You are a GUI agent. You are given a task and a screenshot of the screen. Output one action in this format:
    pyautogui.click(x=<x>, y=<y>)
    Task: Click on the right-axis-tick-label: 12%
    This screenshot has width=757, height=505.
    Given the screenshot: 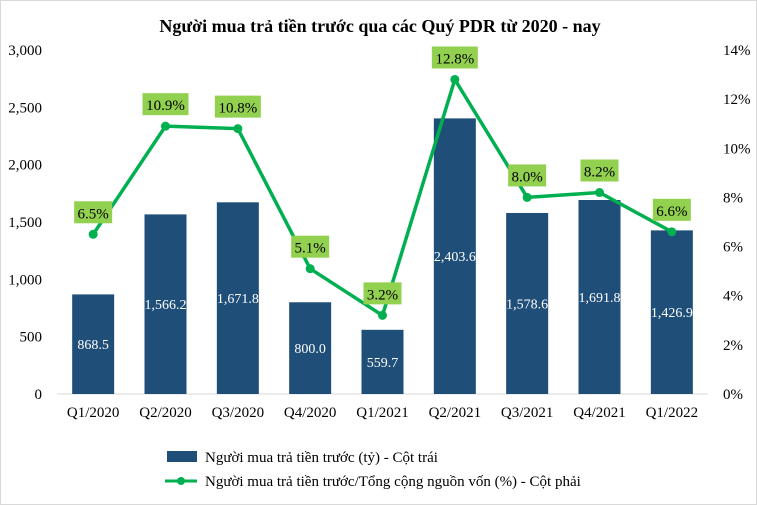 What is the action you would take?
    pyautogui.click(x=737, y=100)
    